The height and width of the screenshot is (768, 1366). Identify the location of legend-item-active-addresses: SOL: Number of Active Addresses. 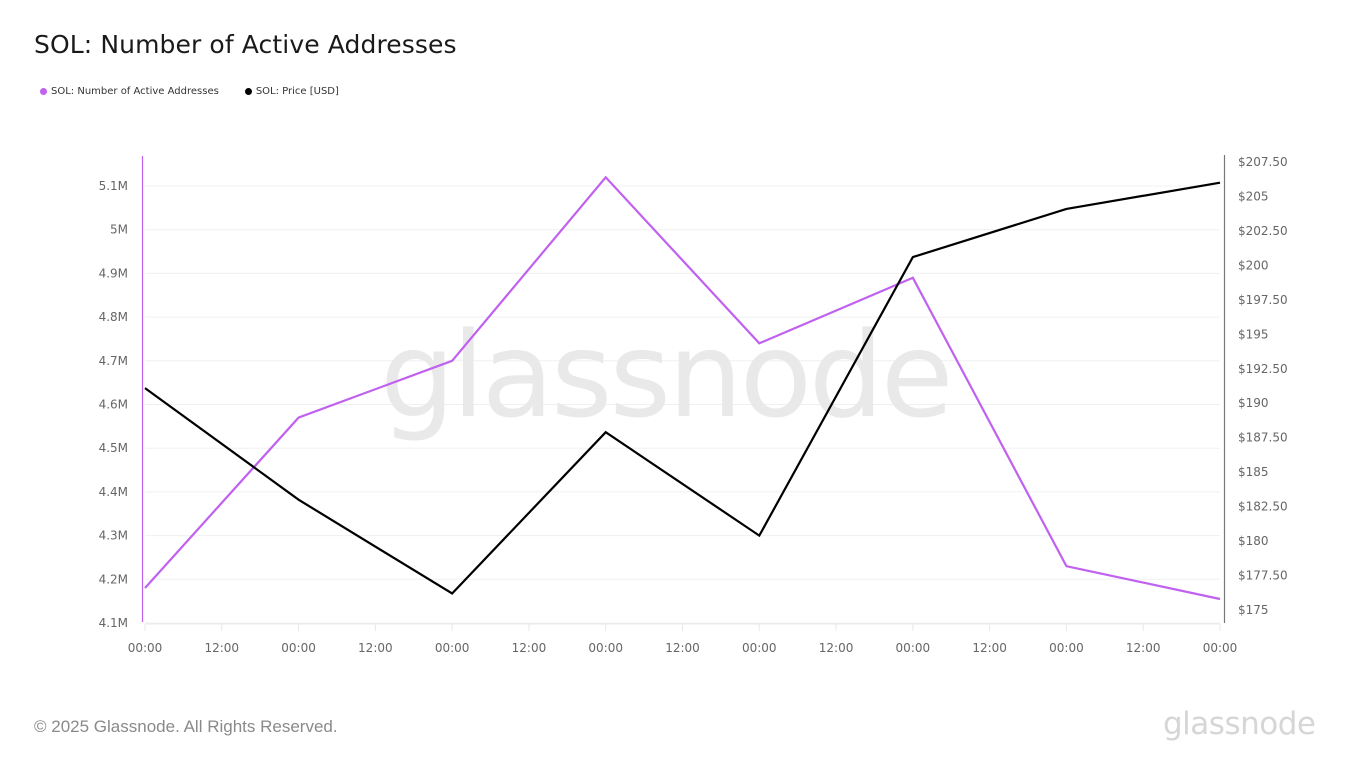
(129, 91).